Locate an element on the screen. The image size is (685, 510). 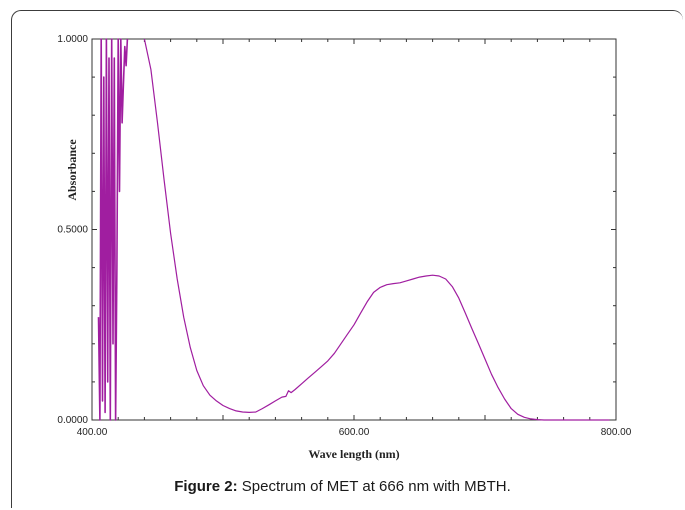
caption-text: Spectrum of MET at 666 nm with MBTH. is located at coordinates (374, 486).